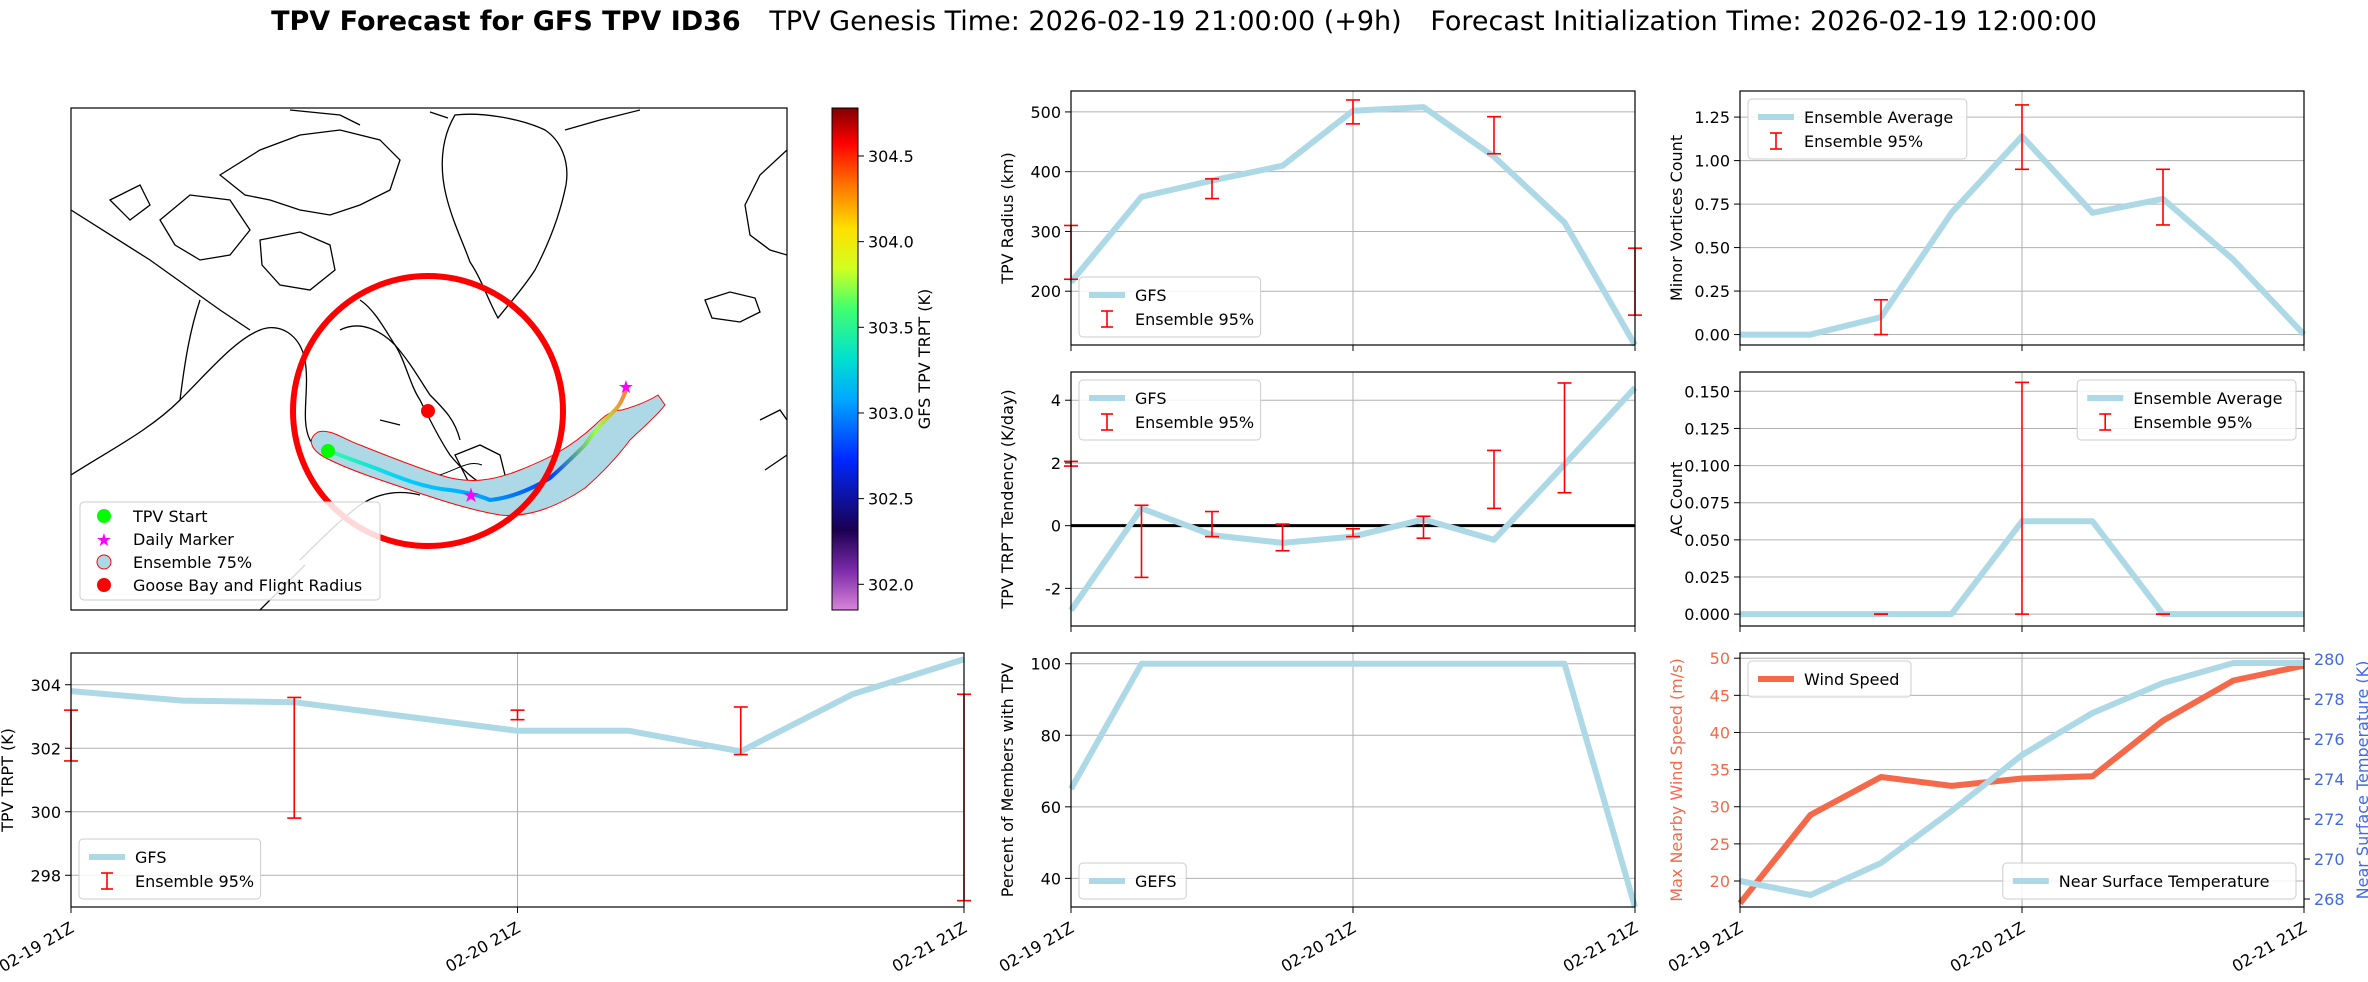 The height and width of the screenshot is (982, 2368). Describe the element at coordinates (1007, 499) in the screenshot. I see `y-axis-label: TPV TRPT Tendency (K/day)` at that location.